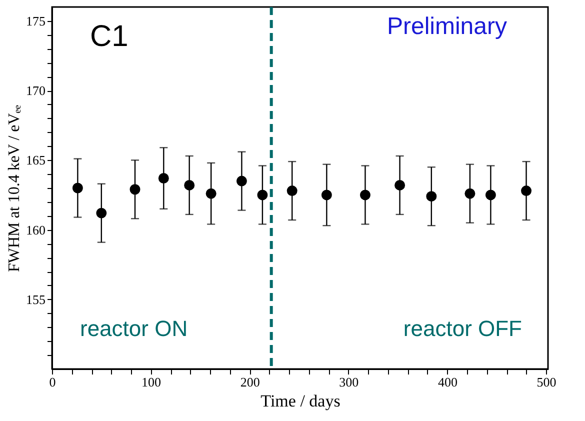 The height and width of the screenshot is (421, 585). What do you see at coordinates (14, 188) in the screenshot?
I see `y-axis-title: FWHM at 10.4 keV / eVₑₑ` at bounding box center [14, 188].